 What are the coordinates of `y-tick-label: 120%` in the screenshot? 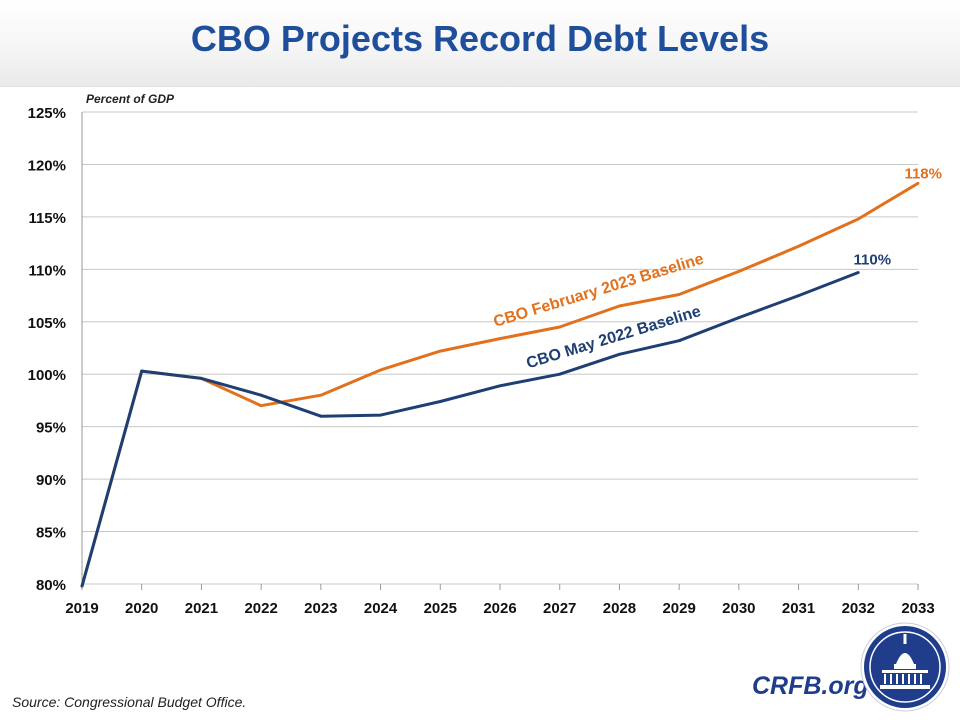 It's located at (47, 165).